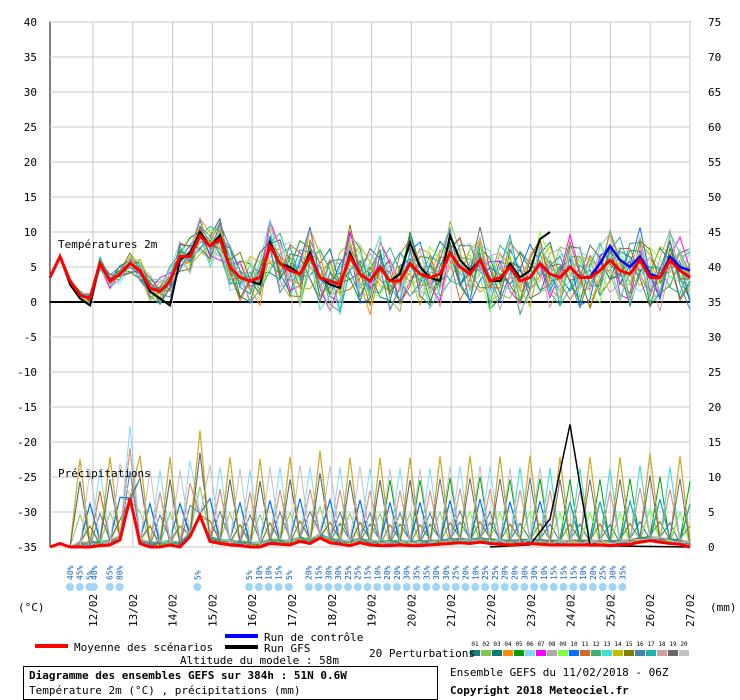 The width and height of the screenshot is (740, 700). Describe the element at coordinates (714, 92) in the screenshot. I see `right-tick-label: 65` at that location.